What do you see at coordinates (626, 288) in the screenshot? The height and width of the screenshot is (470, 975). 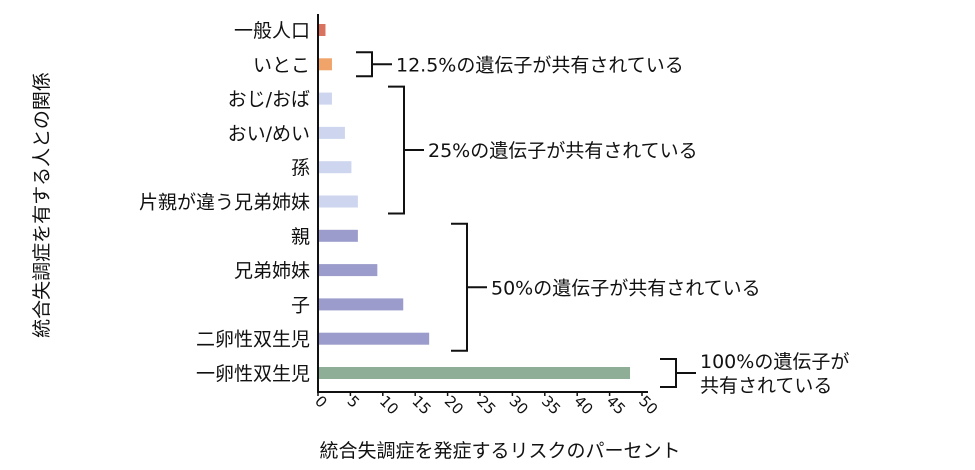 I see `annotation-text-2-0: 50%の遺伝子が共有されている` at bounding box center [626, 288].